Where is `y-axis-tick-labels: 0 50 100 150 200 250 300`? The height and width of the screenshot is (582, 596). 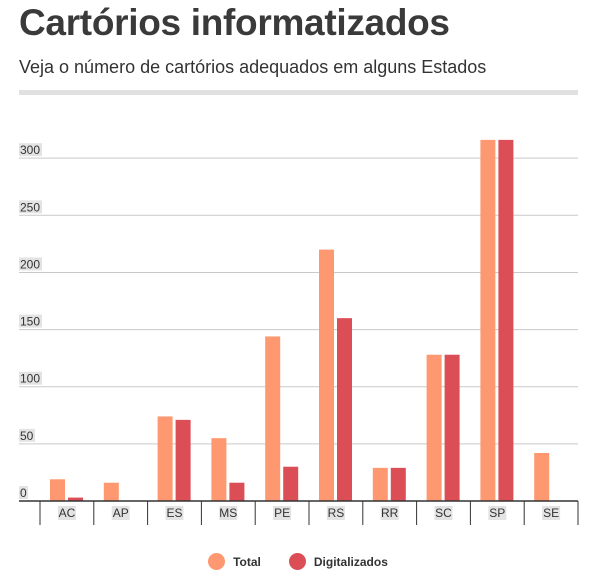 y-axis-tick-labels: 0 50 100 150 200 250 300 is located at coordinates (30, 321).